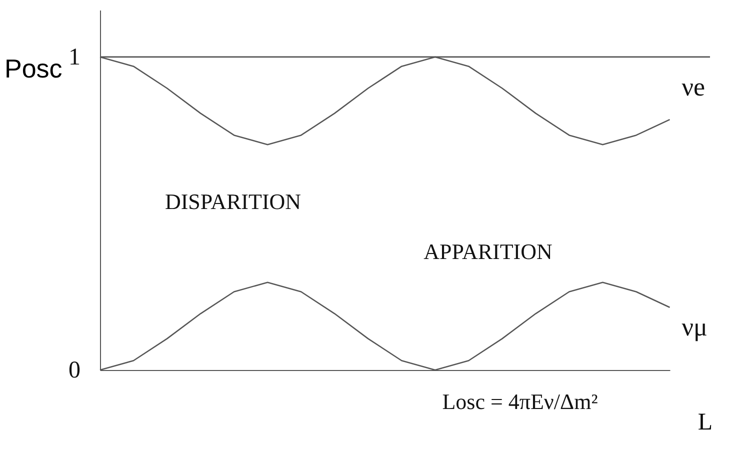 This screenshot has height=450, width=735. I want to click on y-axis-title: Posc, so click(33, 69).